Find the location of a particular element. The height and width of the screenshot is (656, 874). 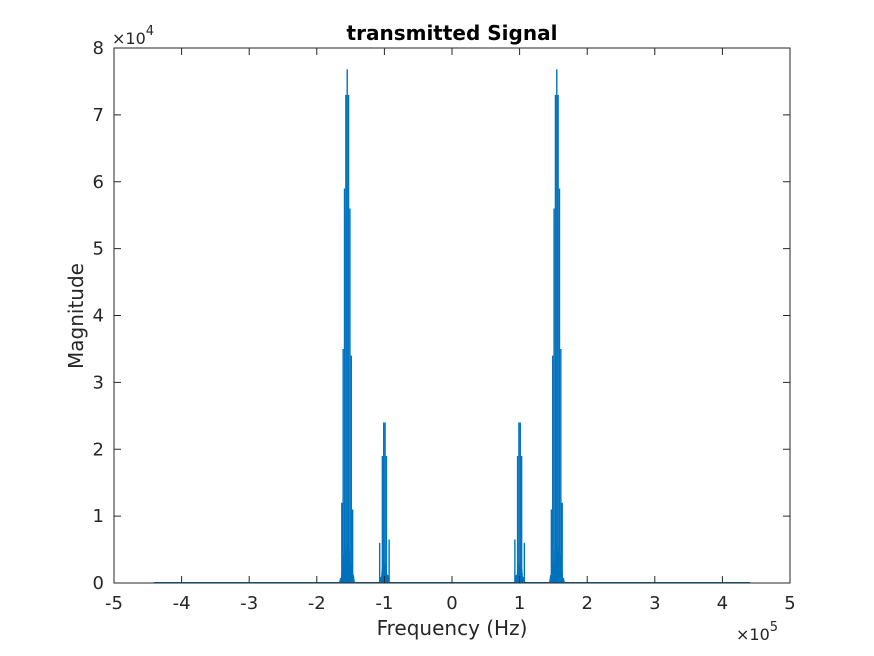

x-tick-label: 2 is located at coordinates (586, 603).